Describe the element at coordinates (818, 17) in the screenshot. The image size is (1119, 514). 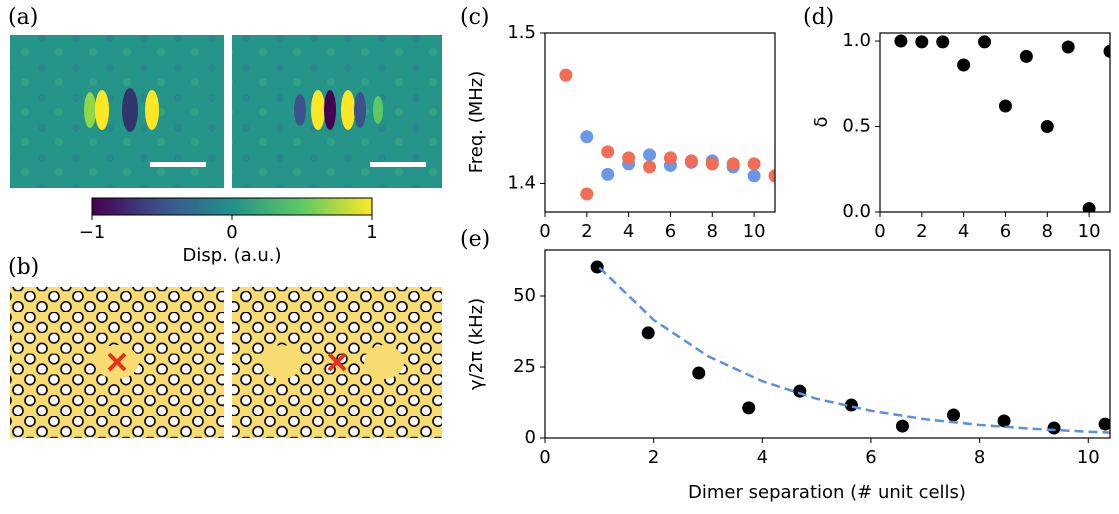
I see `panel-label: (d)` at that location.